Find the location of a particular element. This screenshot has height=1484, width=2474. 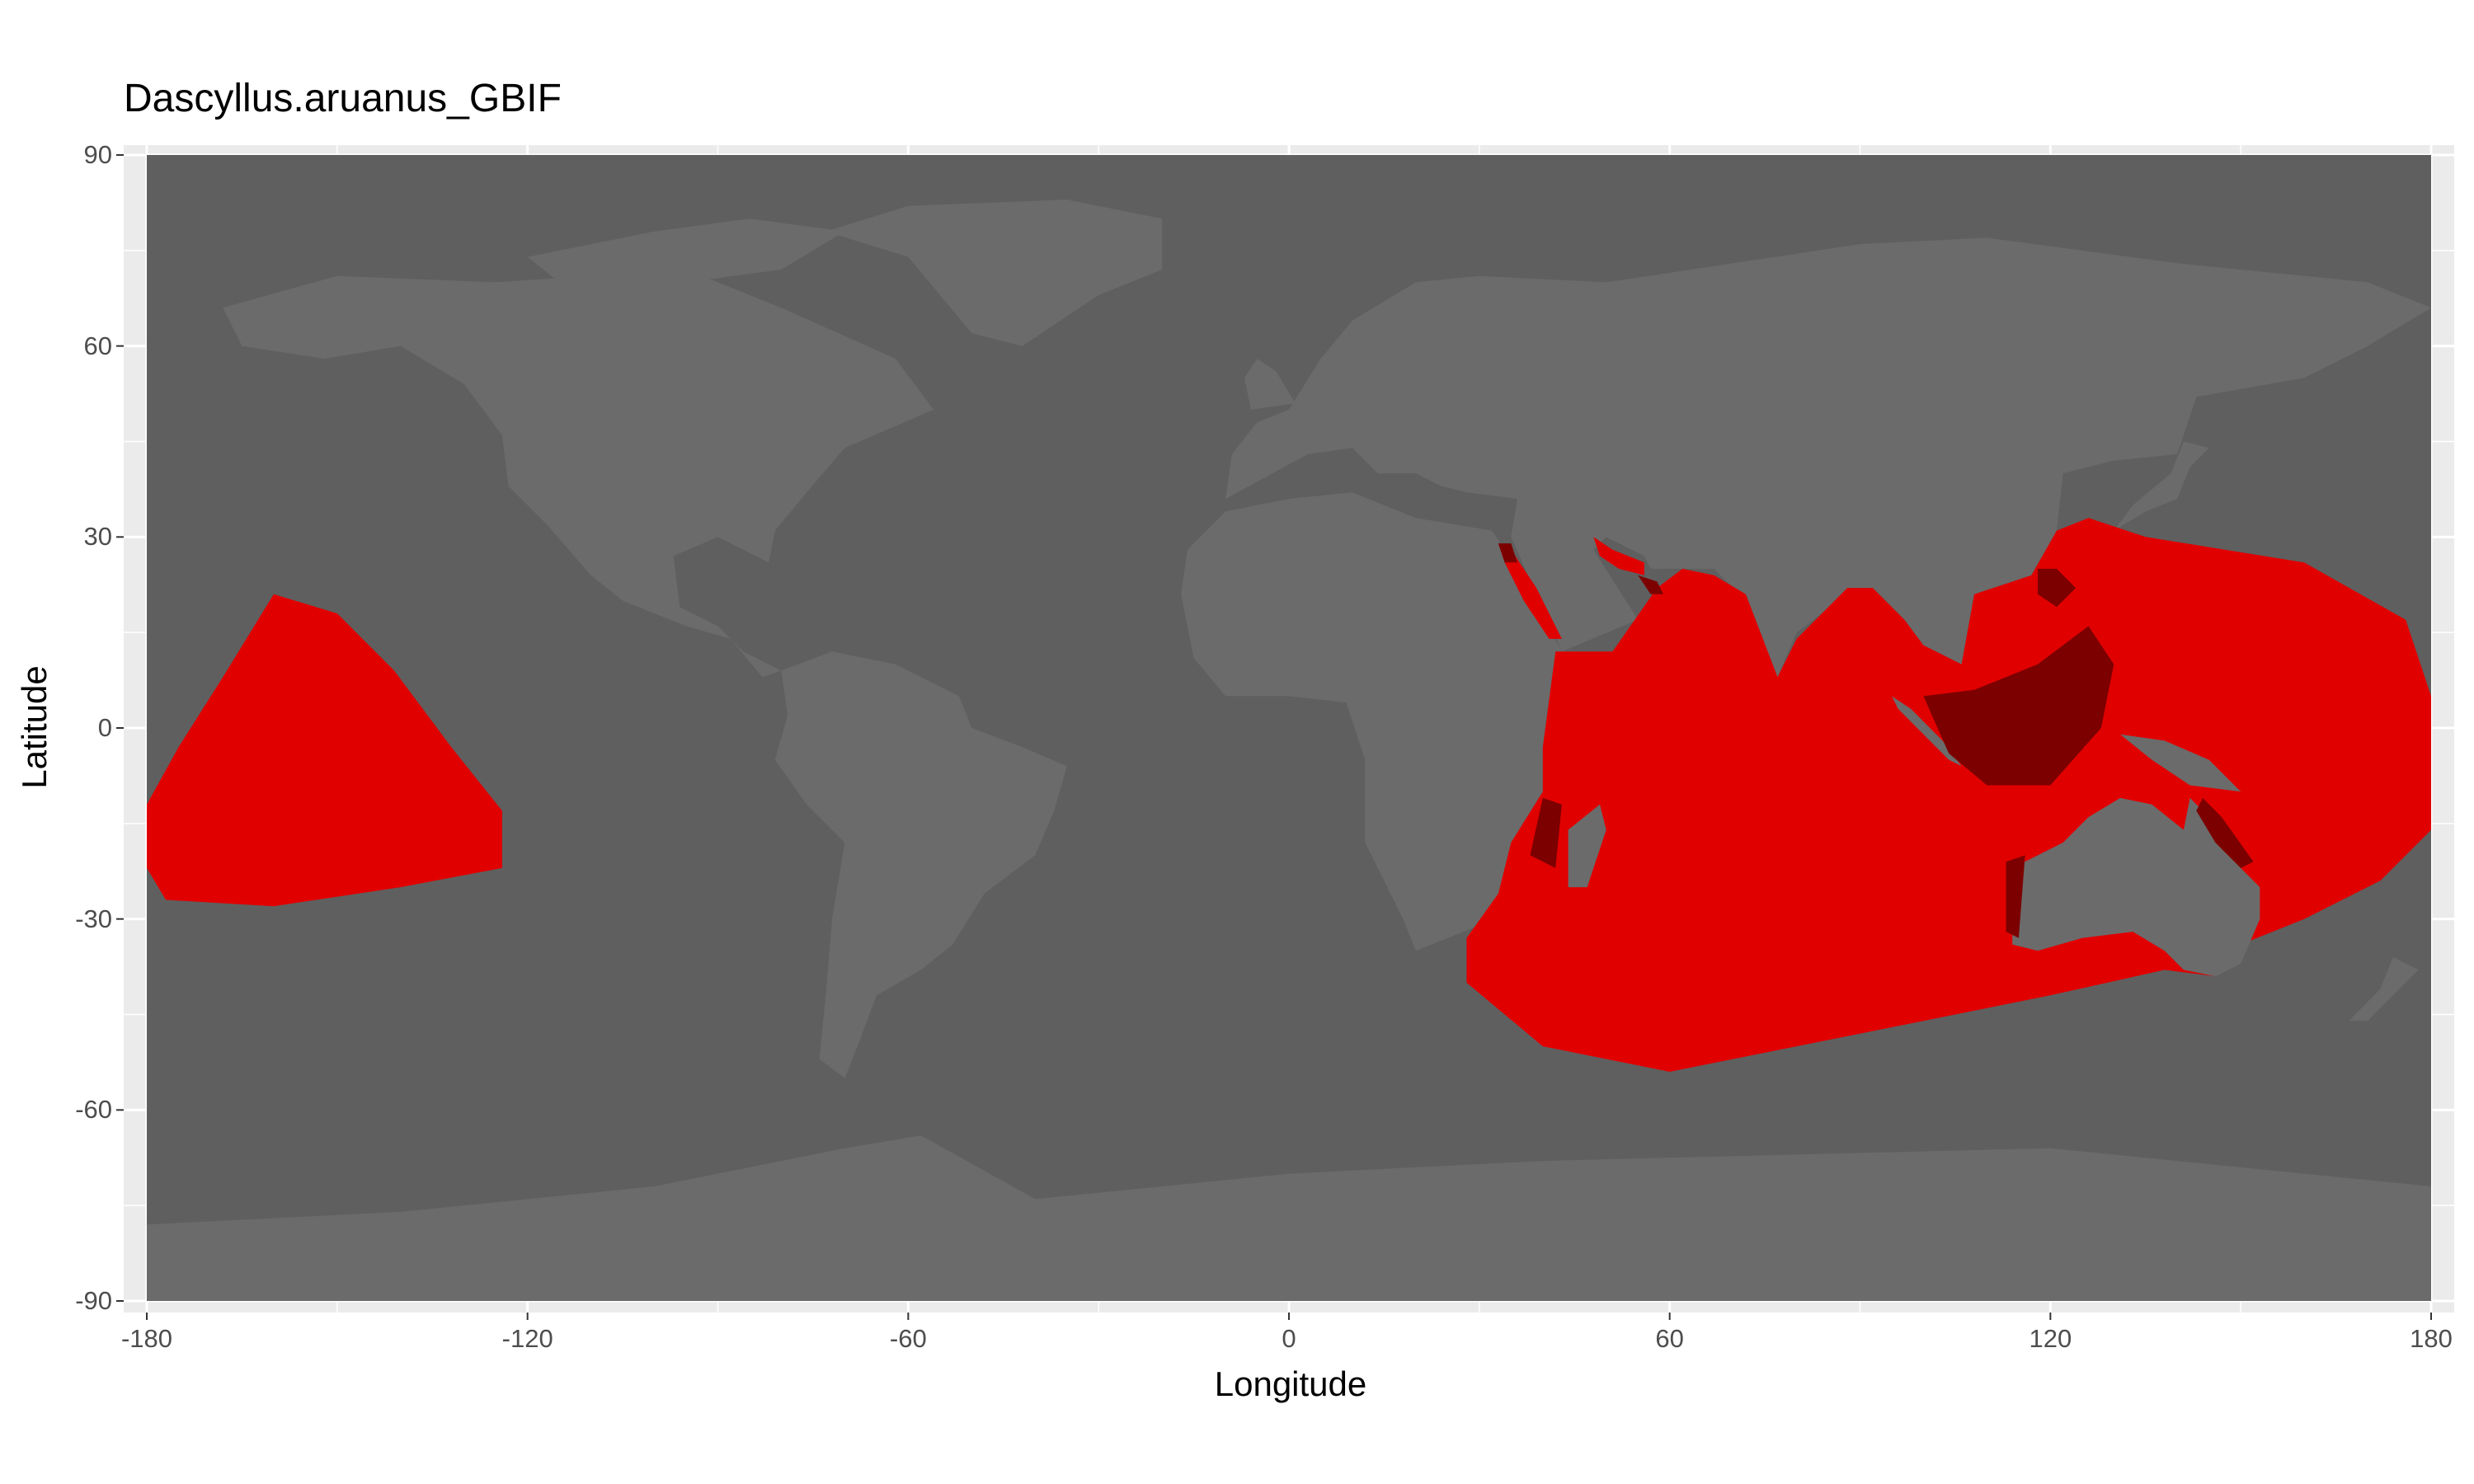

x-tick-label: 0 is located at coordinates (1289, 1338).